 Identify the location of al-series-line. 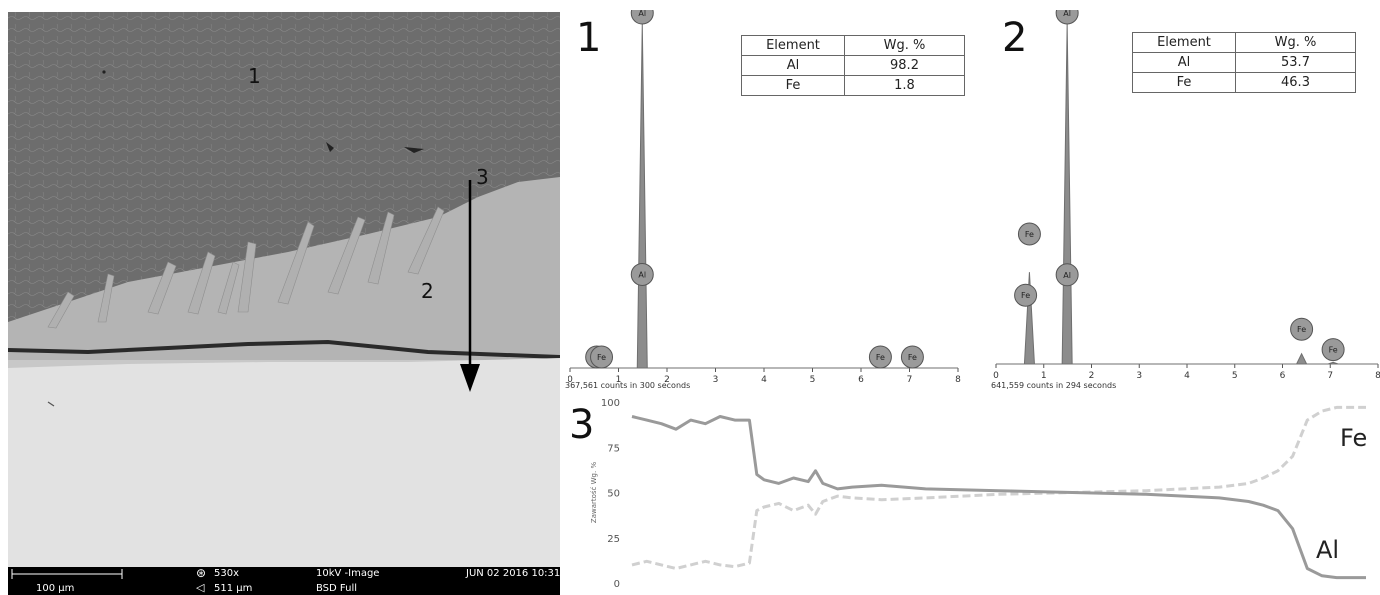
(998, 497).